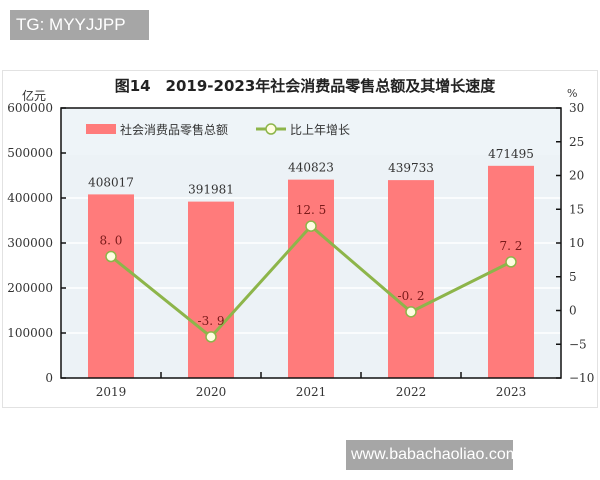 This screenshot has width=600, height=480. I want to click on watermark-top: TG: MYYJJPP, so click(79, 25).